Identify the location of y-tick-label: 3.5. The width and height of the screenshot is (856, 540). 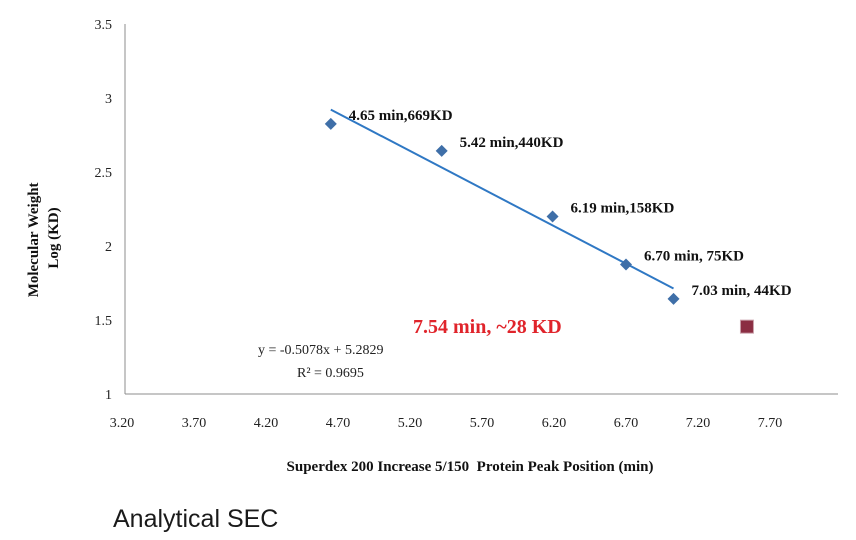
(104, 25).